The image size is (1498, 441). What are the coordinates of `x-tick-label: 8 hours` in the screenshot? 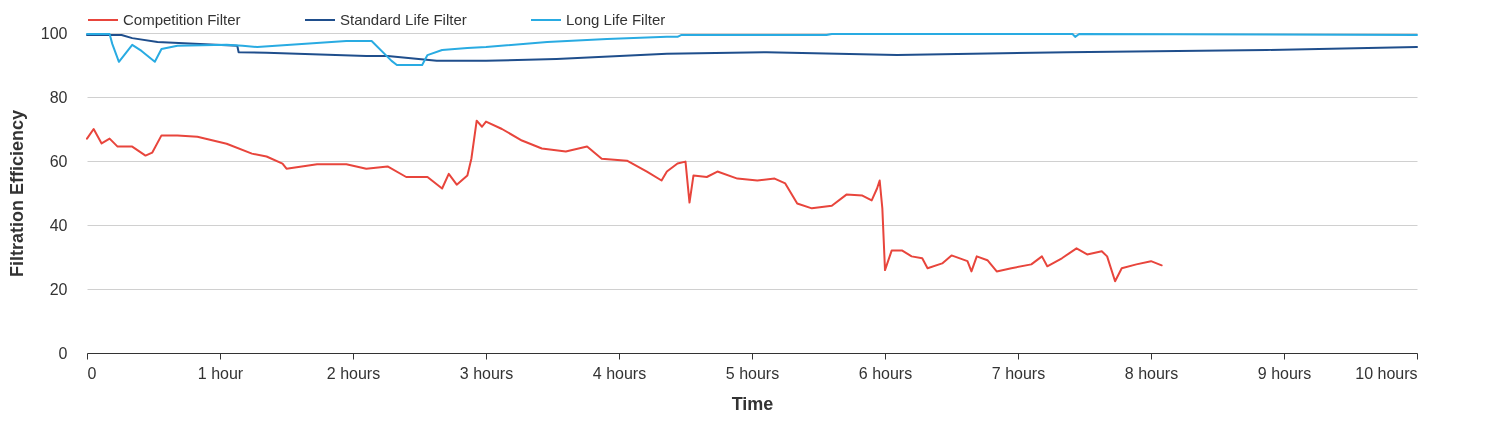 It's located at (1151, 373).